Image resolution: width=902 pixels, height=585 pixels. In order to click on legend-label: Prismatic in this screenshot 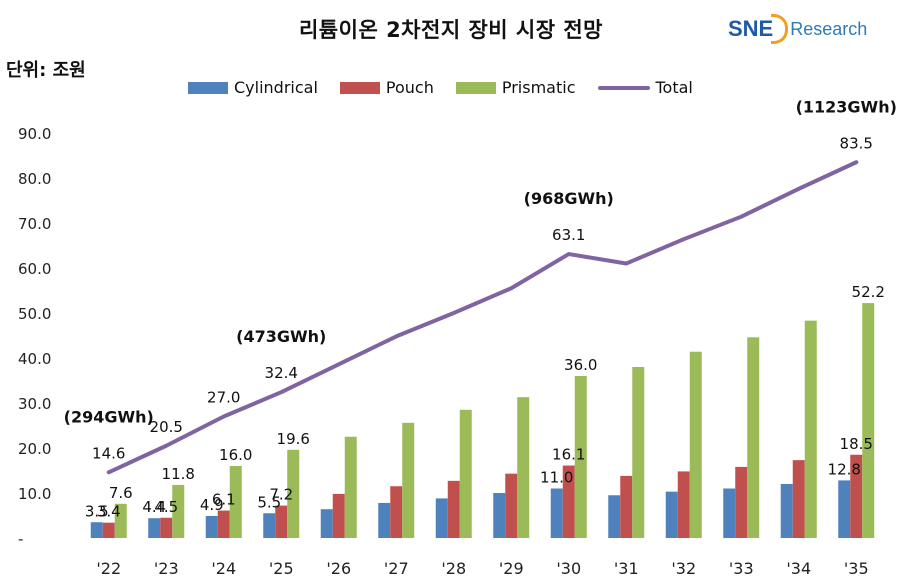, I will do `click(538, 87)`.